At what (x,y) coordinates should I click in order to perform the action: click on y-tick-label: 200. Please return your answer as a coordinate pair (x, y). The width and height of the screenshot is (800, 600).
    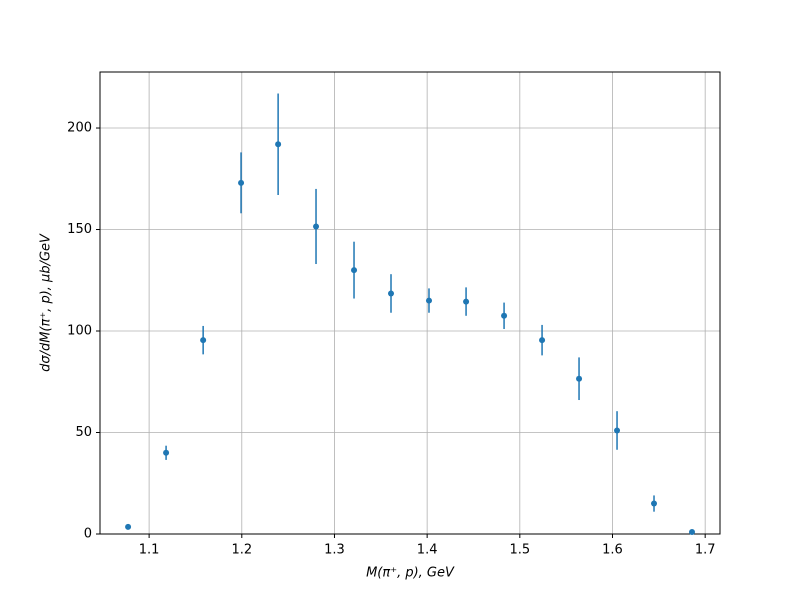
    Looking at the image, I should click on (79, 128).